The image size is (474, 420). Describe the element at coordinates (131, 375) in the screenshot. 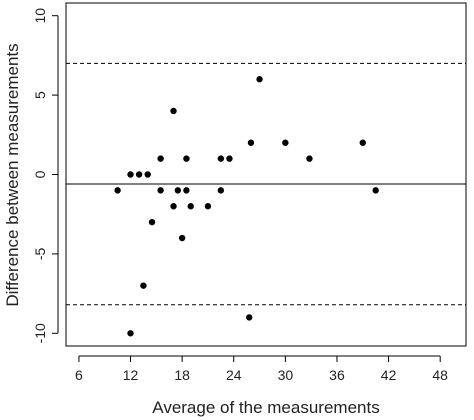

I see `x-tick-label: 12` at that location.